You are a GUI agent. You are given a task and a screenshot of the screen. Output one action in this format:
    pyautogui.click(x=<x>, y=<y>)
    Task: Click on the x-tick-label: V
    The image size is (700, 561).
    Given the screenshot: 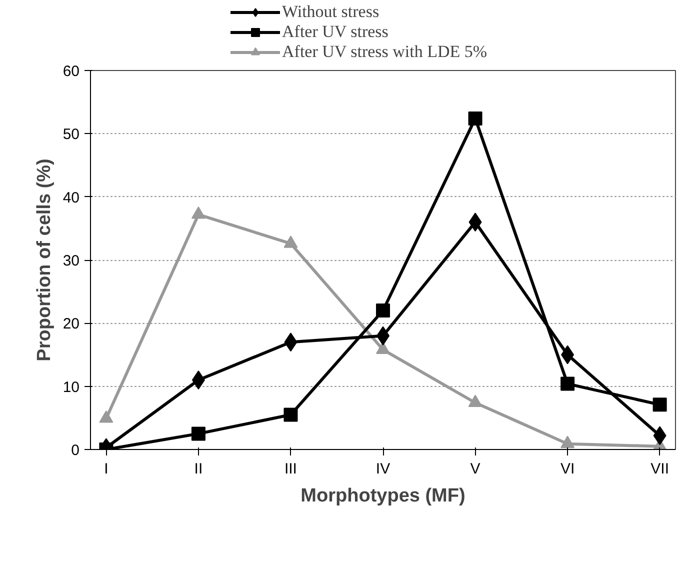 What is the action you would take?
    pyautogui.click(x=475, y=469)
    